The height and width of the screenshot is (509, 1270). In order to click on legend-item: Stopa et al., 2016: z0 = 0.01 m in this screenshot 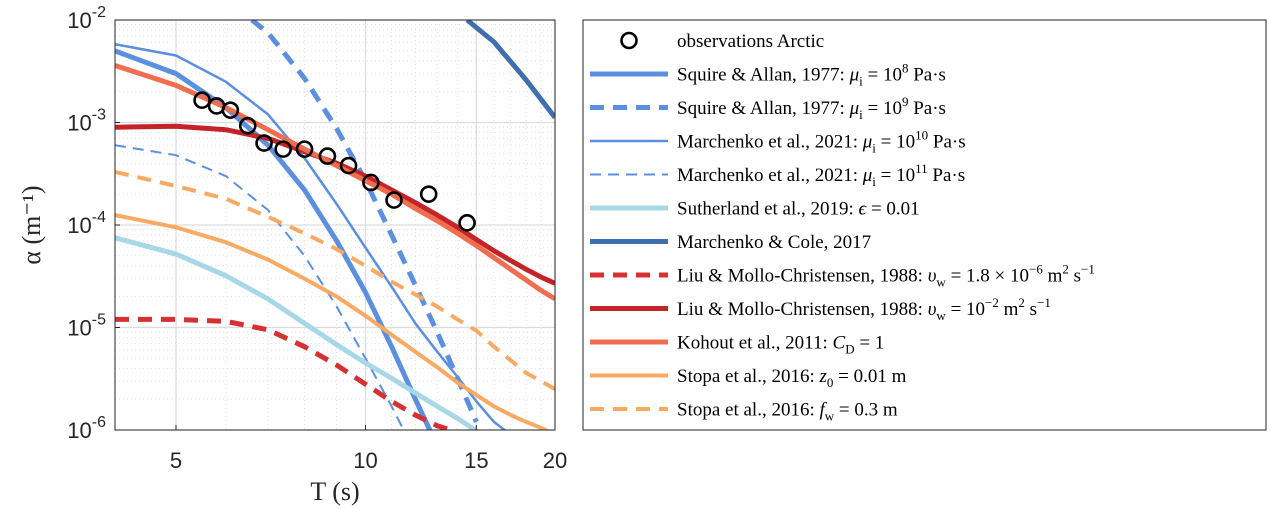, I will do `click(748, 378)`.